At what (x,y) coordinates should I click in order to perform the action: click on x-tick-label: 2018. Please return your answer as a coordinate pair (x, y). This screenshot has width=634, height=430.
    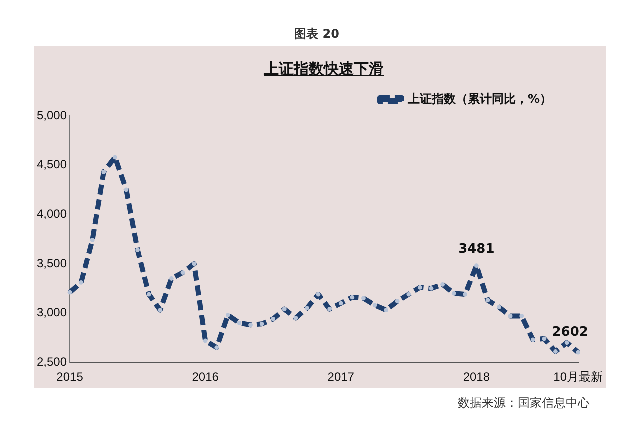
    Looking at the image, I should click on (476, 377).